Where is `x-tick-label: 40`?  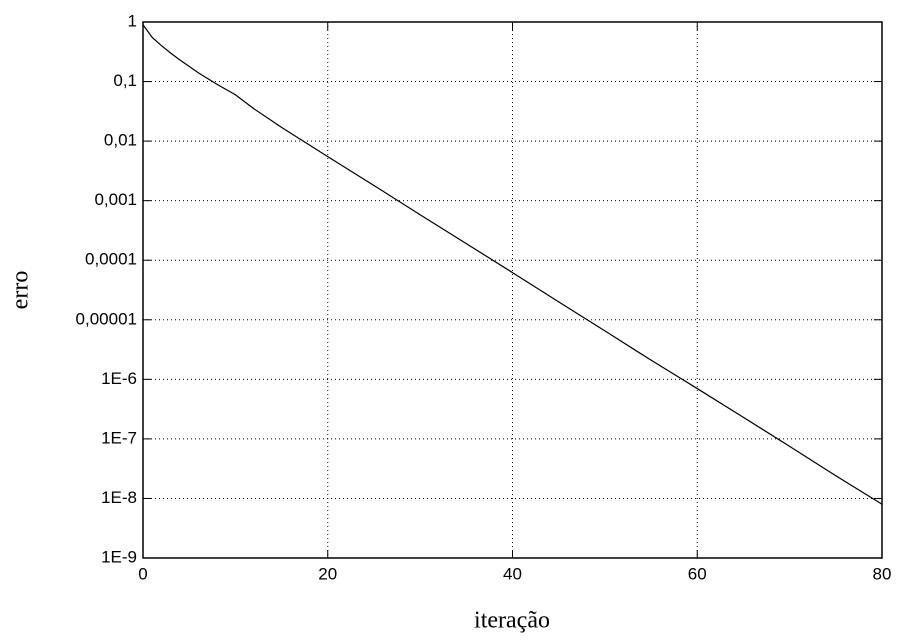
x-tick-label: 40 is located at coordinates (512, 573).